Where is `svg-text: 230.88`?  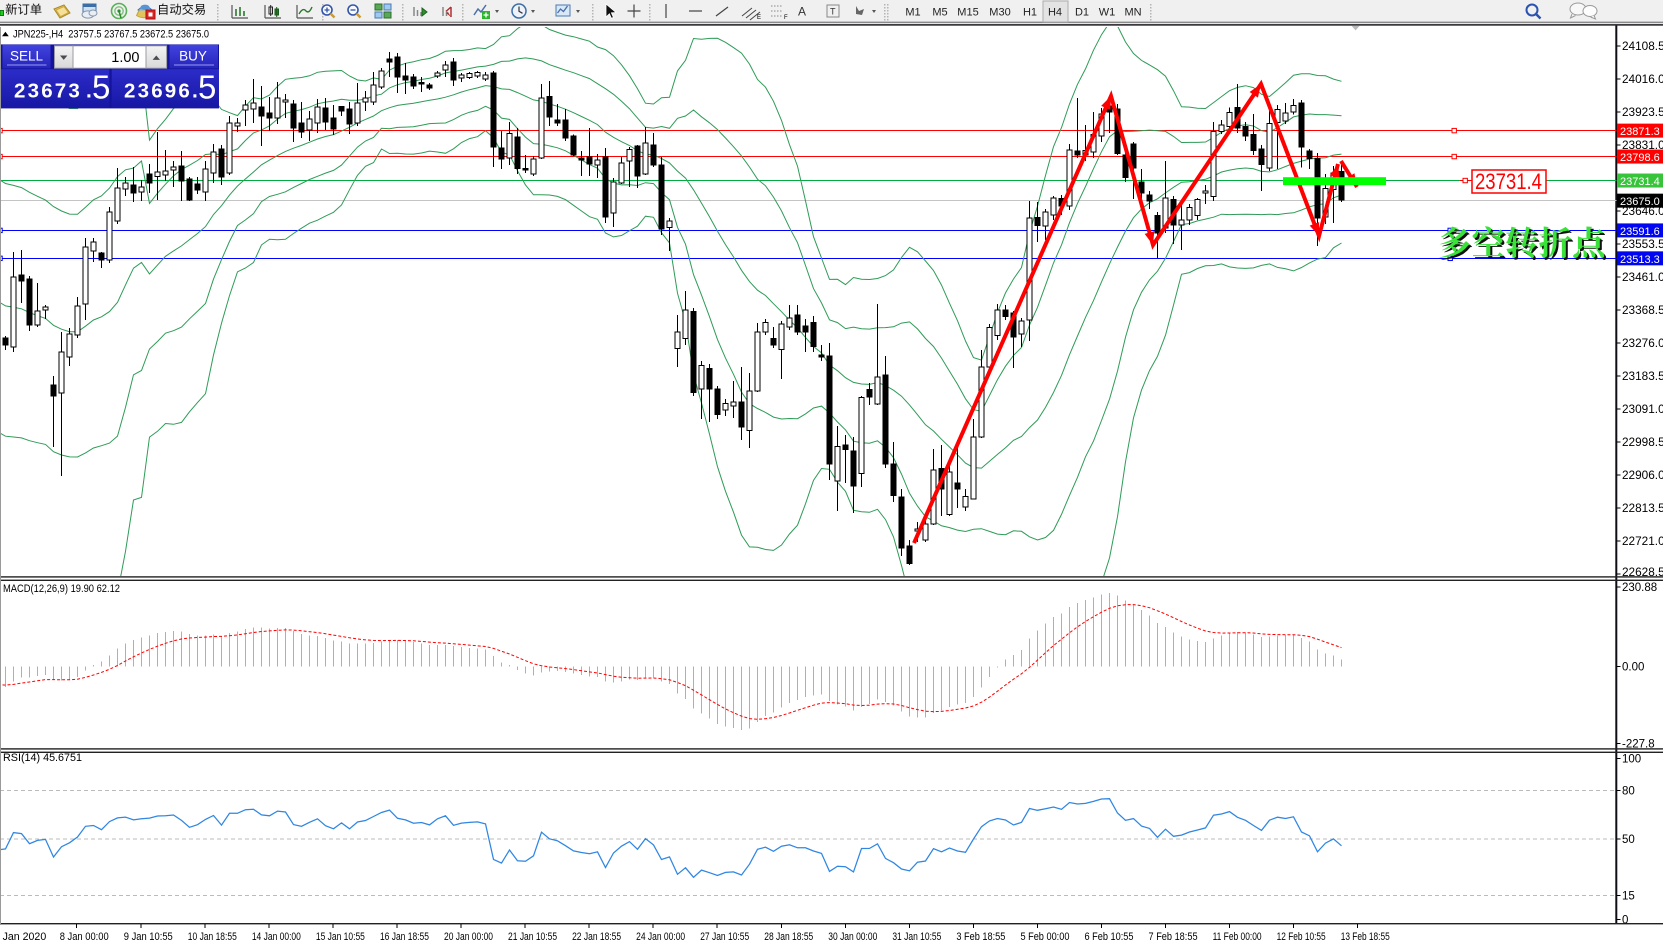
svg-text: 230.88 is located at coordinates (1639, 588).